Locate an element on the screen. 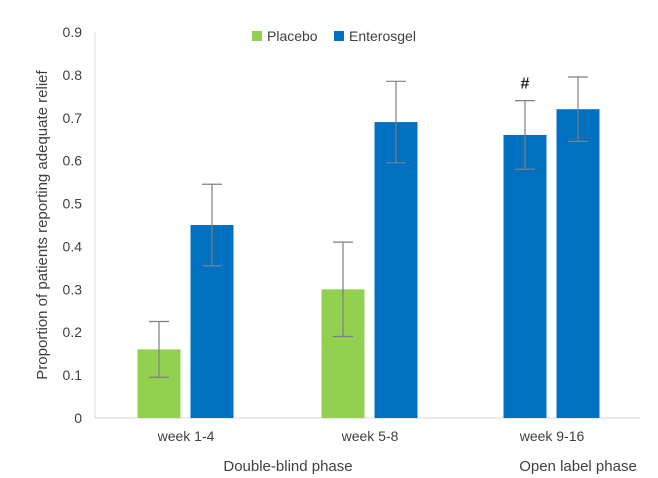 This screenshot has height=478, width=658. significance-marker: # is located at coordinates (525, 84).